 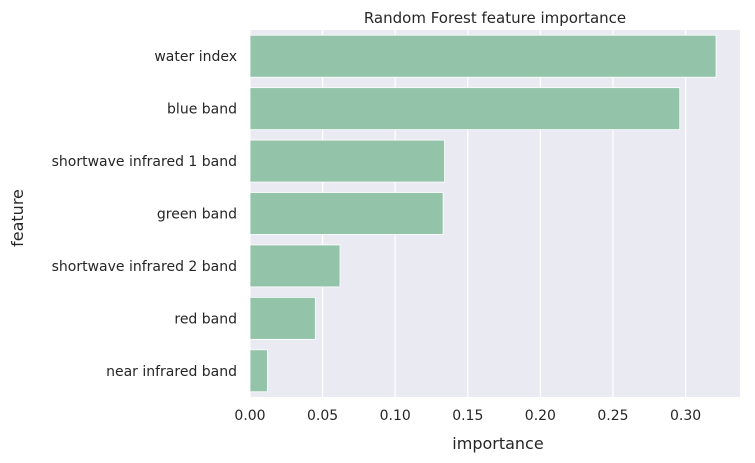 What do you see at coordinates (202, 110) in the screenshot?
I see `y-tick-label: blue band` at bounding box center [202, 110].